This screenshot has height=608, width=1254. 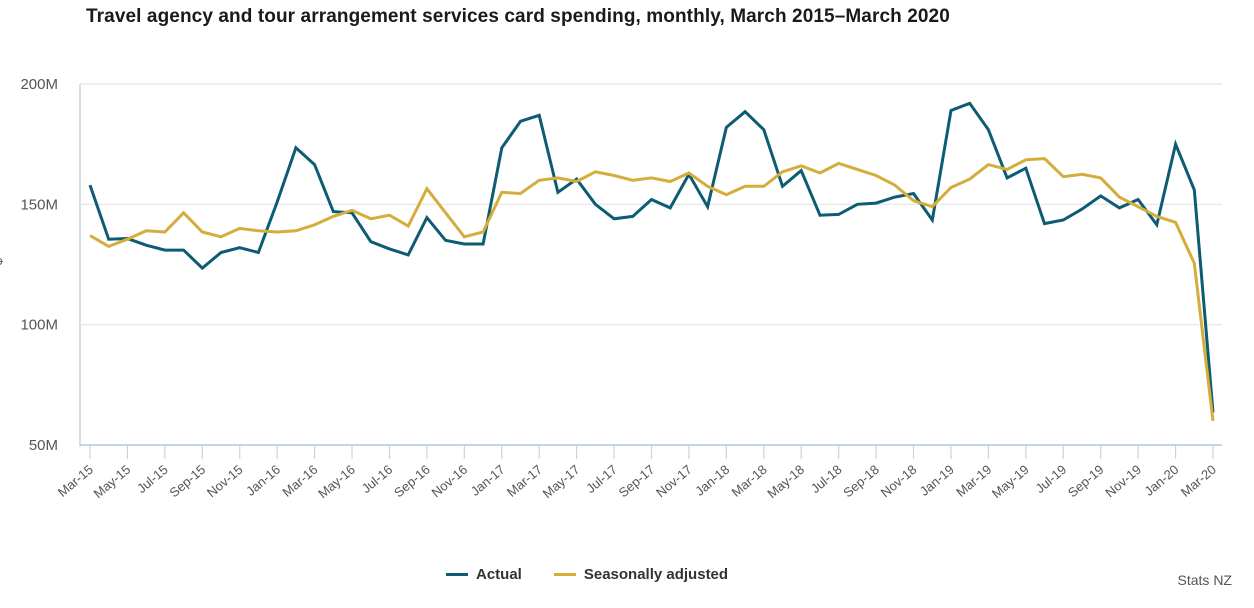 I want to click on x-tick-label: Nov-15, so click(x=225, y=481).